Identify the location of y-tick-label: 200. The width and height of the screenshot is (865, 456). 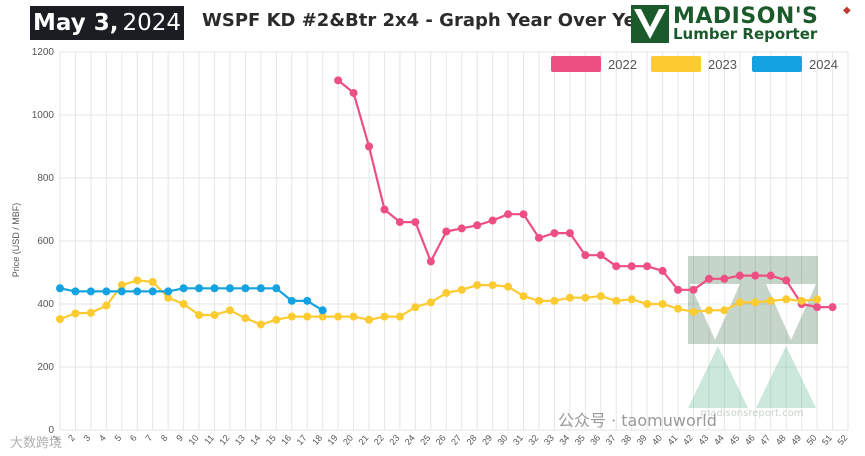
(45, 367).